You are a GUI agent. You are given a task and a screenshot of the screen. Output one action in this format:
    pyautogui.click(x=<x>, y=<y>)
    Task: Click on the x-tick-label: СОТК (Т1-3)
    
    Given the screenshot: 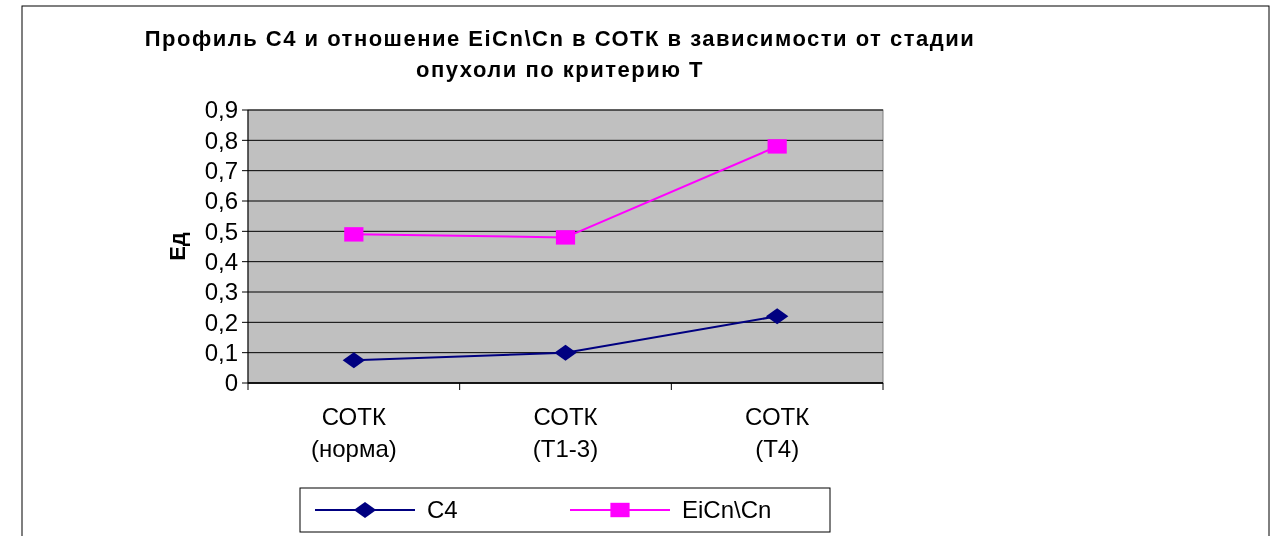 What is the action you would take?
    pyautogui.click(x=565, y=432)
    